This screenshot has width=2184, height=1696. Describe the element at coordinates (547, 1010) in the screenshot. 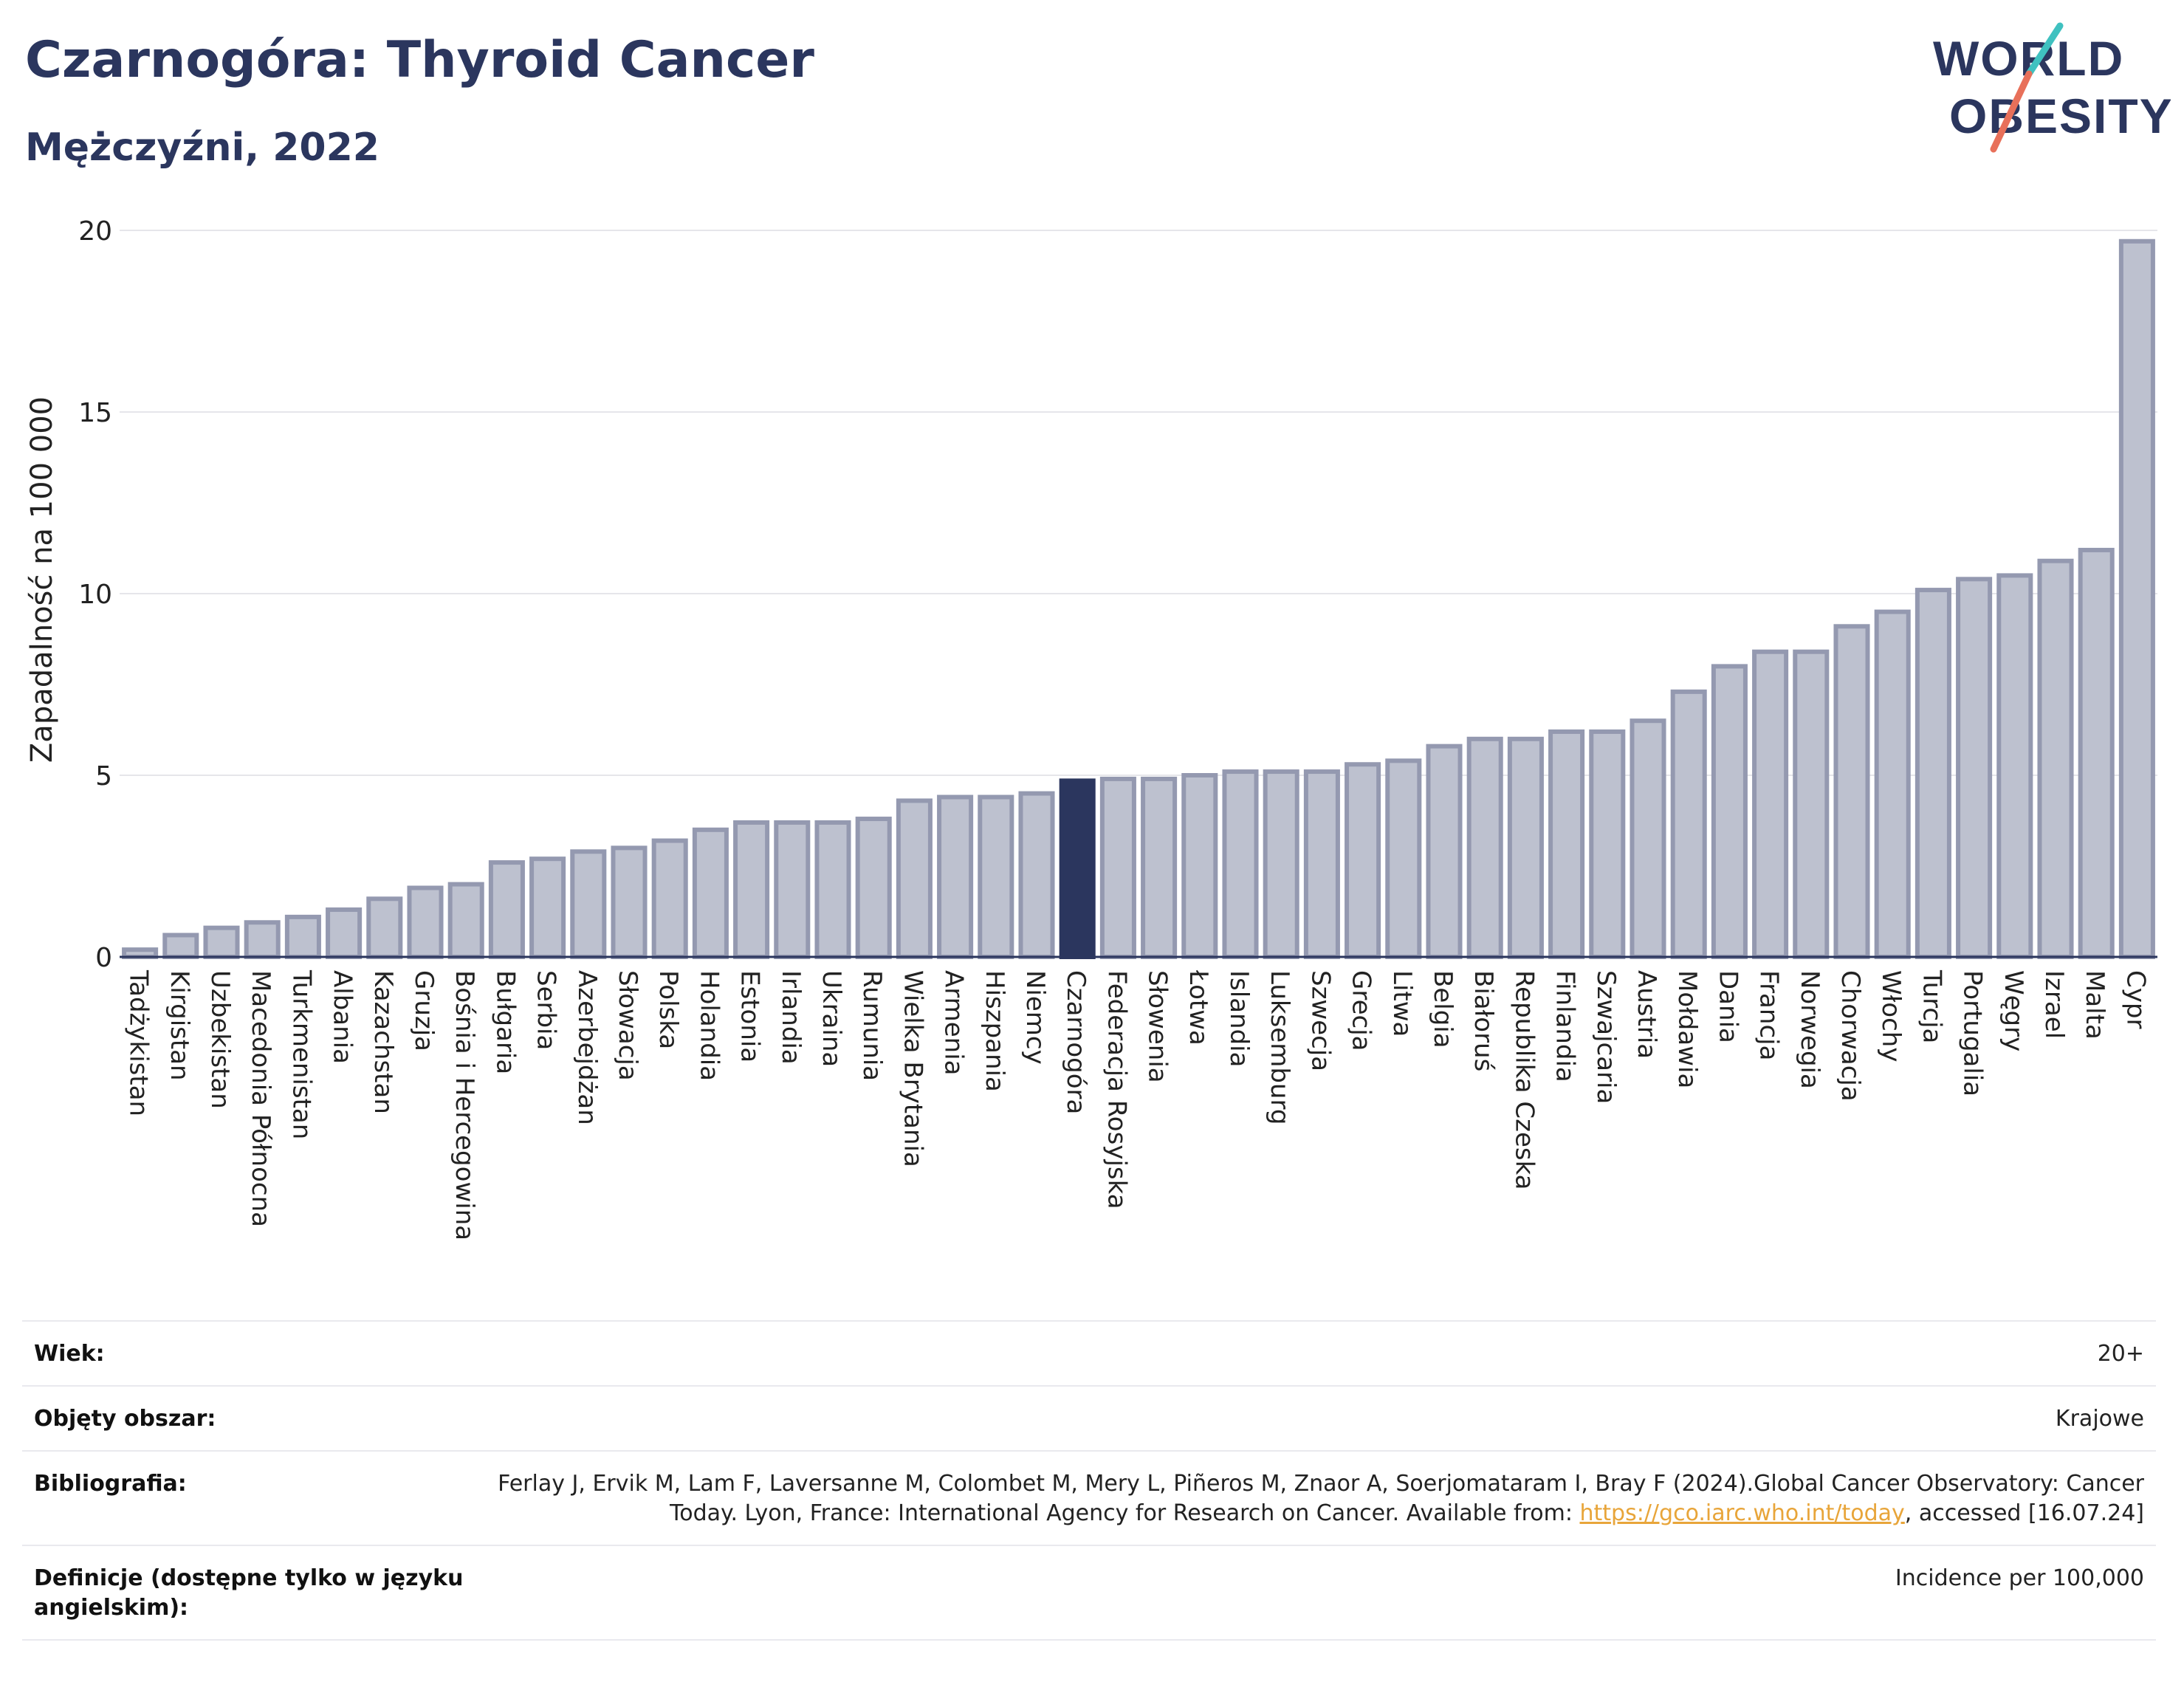

I see `x-tick-label: Serbia` at that location.